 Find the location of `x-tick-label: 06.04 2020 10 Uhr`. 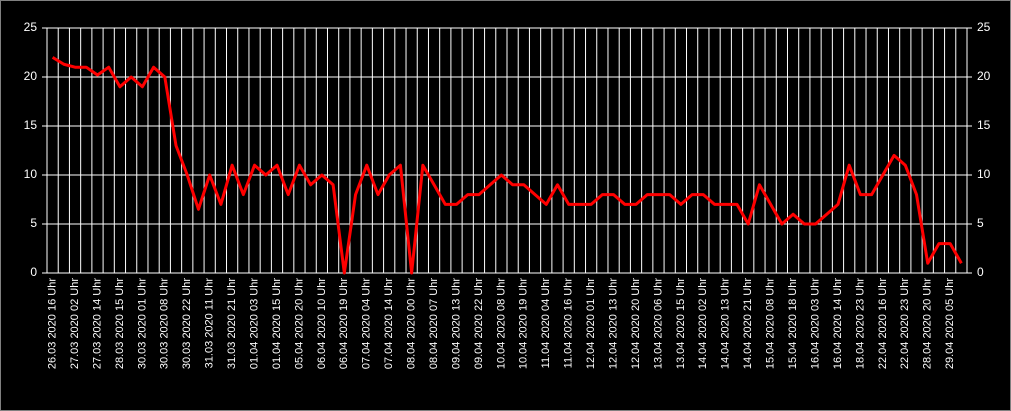

x-tick-label: 06.04 2020 10 Uhr is located at coordinates (322, 323).